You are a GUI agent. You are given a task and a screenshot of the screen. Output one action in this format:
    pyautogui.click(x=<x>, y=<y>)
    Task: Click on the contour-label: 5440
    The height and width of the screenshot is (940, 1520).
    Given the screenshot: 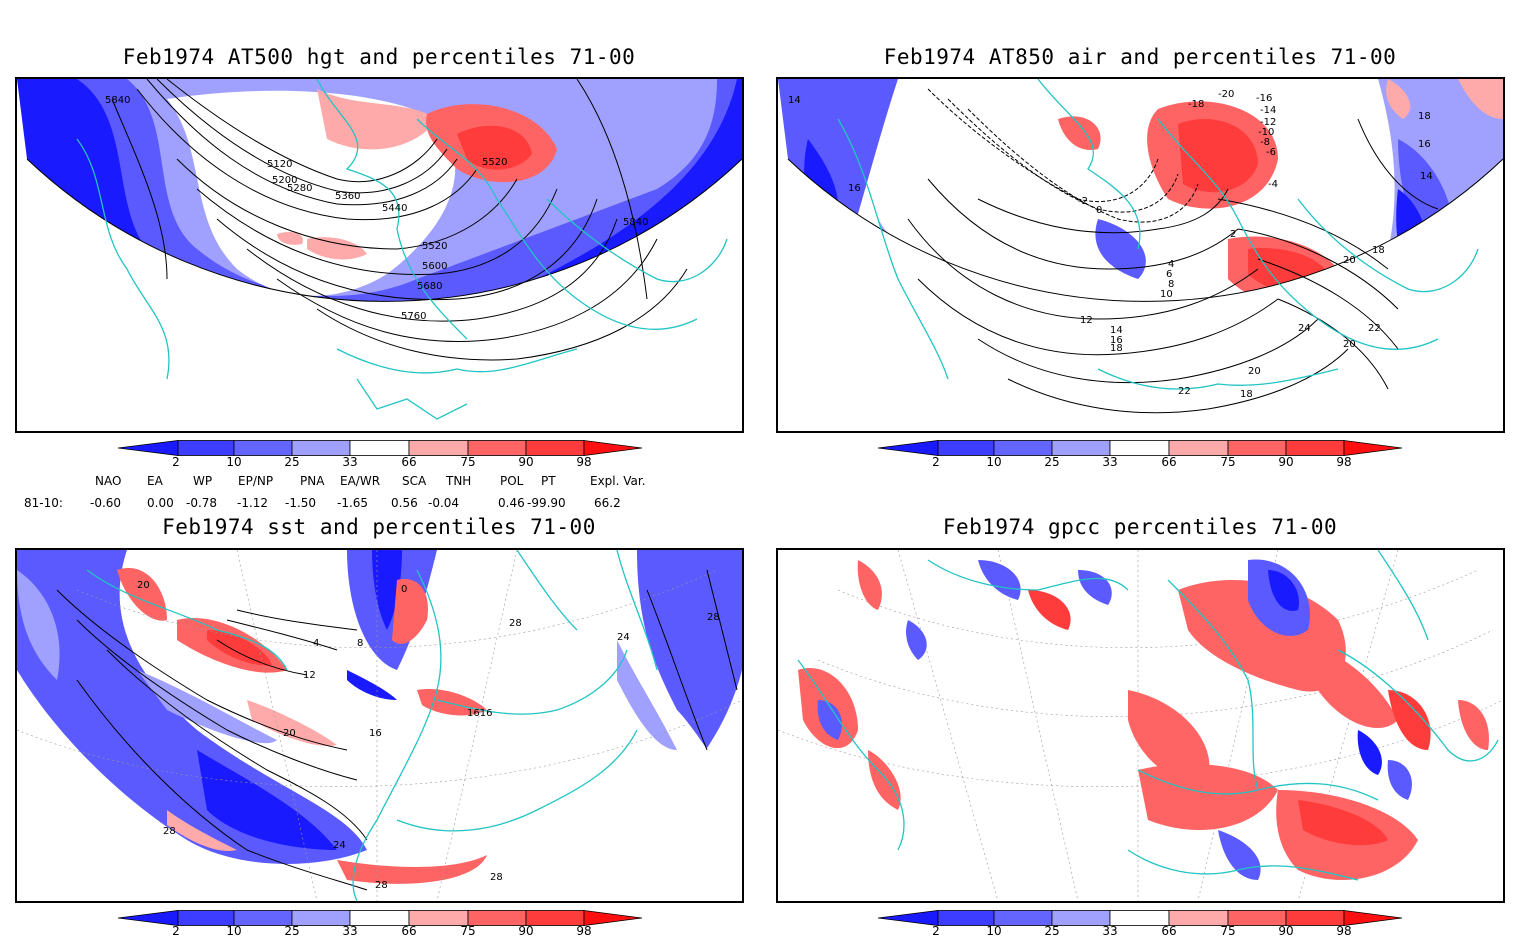 What is the action you would take?
    pyautogui.click(x=394, y=208)
    